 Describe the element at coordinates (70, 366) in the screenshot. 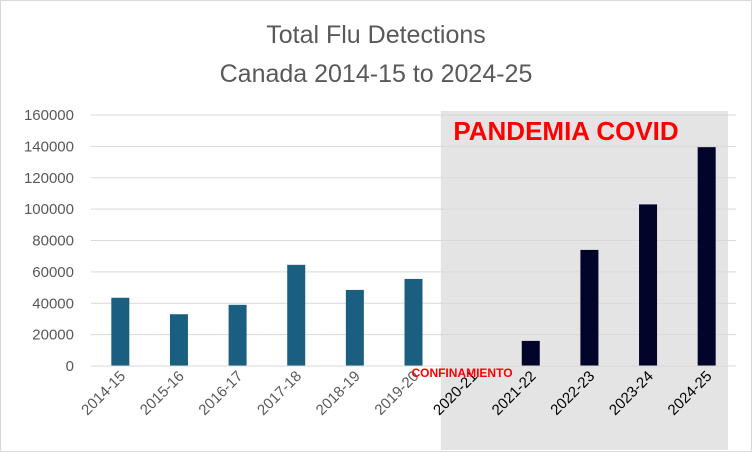

I see `y-tick-label: 0` at that location.